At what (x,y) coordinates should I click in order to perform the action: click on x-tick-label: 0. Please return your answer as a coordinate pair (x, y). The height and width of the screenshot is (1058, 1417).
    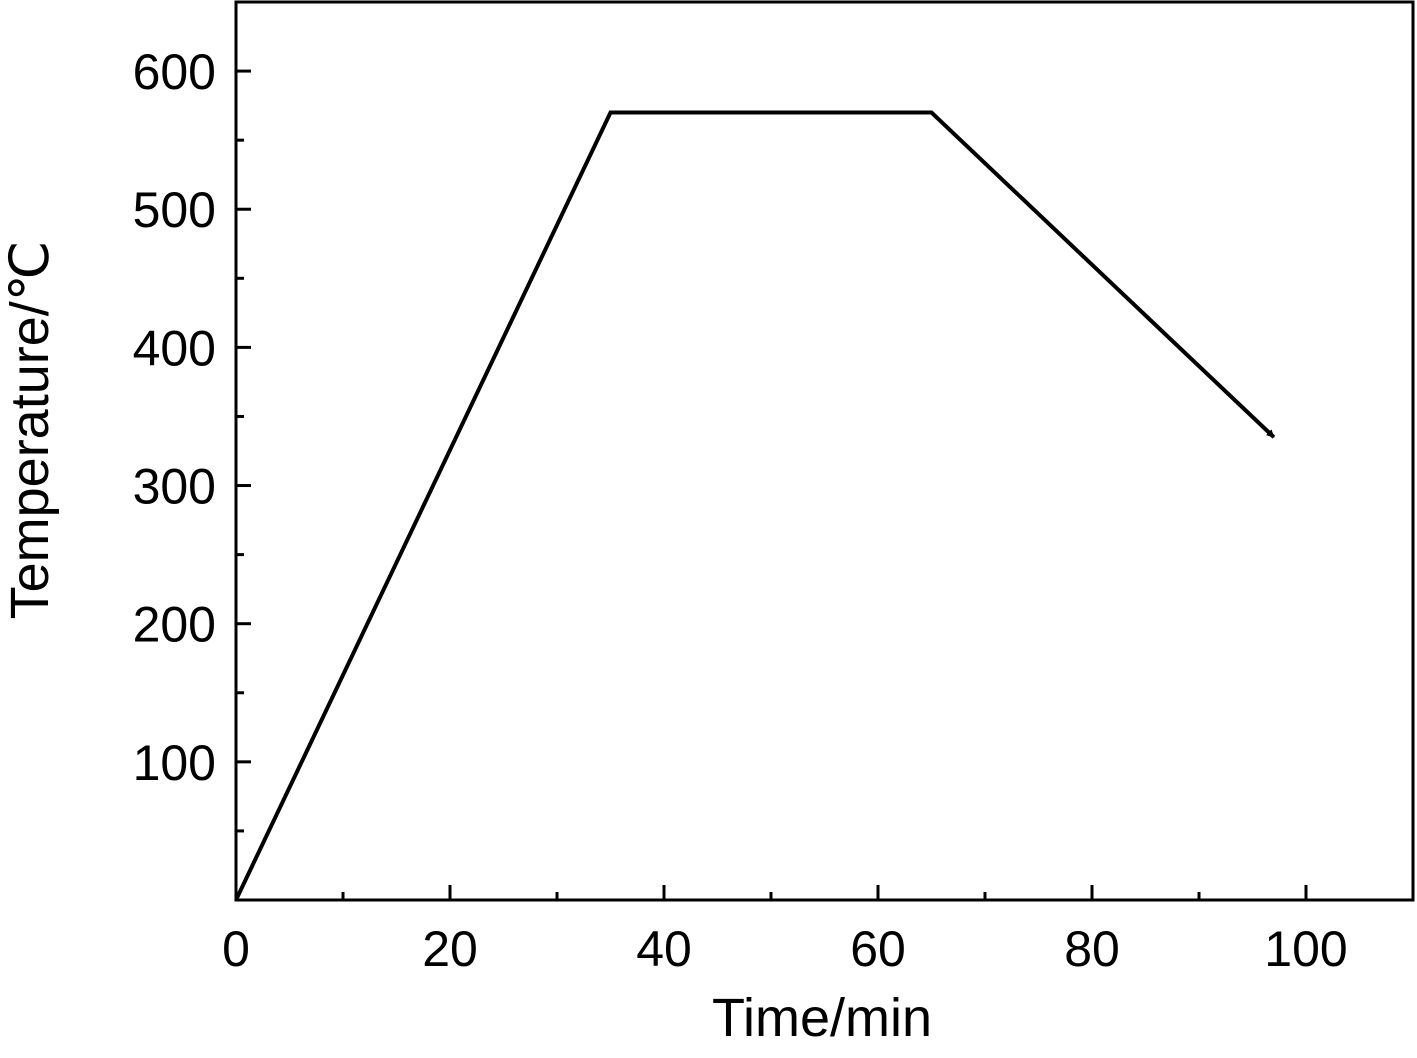
    Looking at the image, I should click on (236, 949).